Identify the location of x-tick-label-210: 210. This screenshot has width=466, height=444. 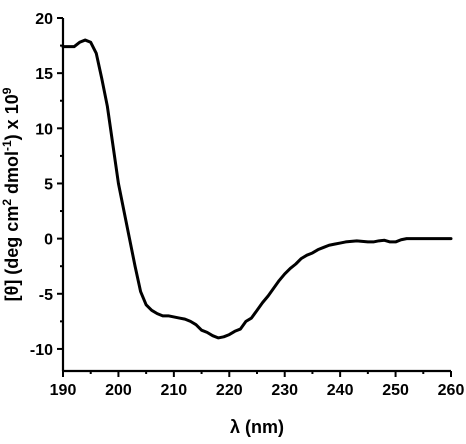
(174, 390).